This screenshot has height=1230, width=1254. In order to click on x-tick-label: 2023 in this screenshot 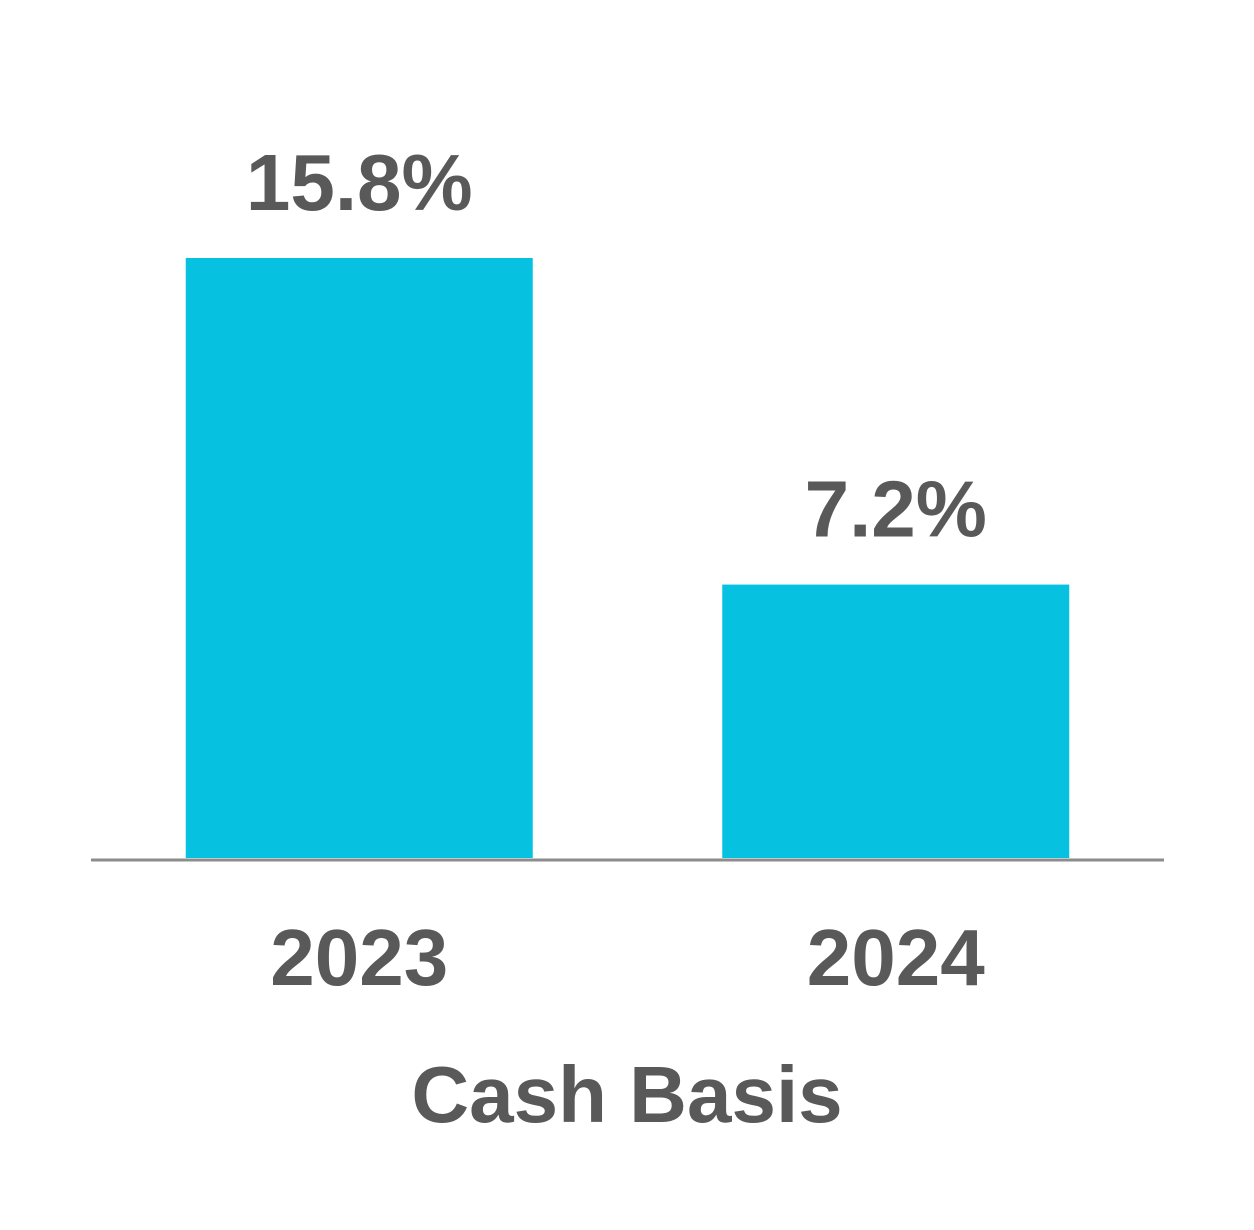, I will do `click(359, 957)`.